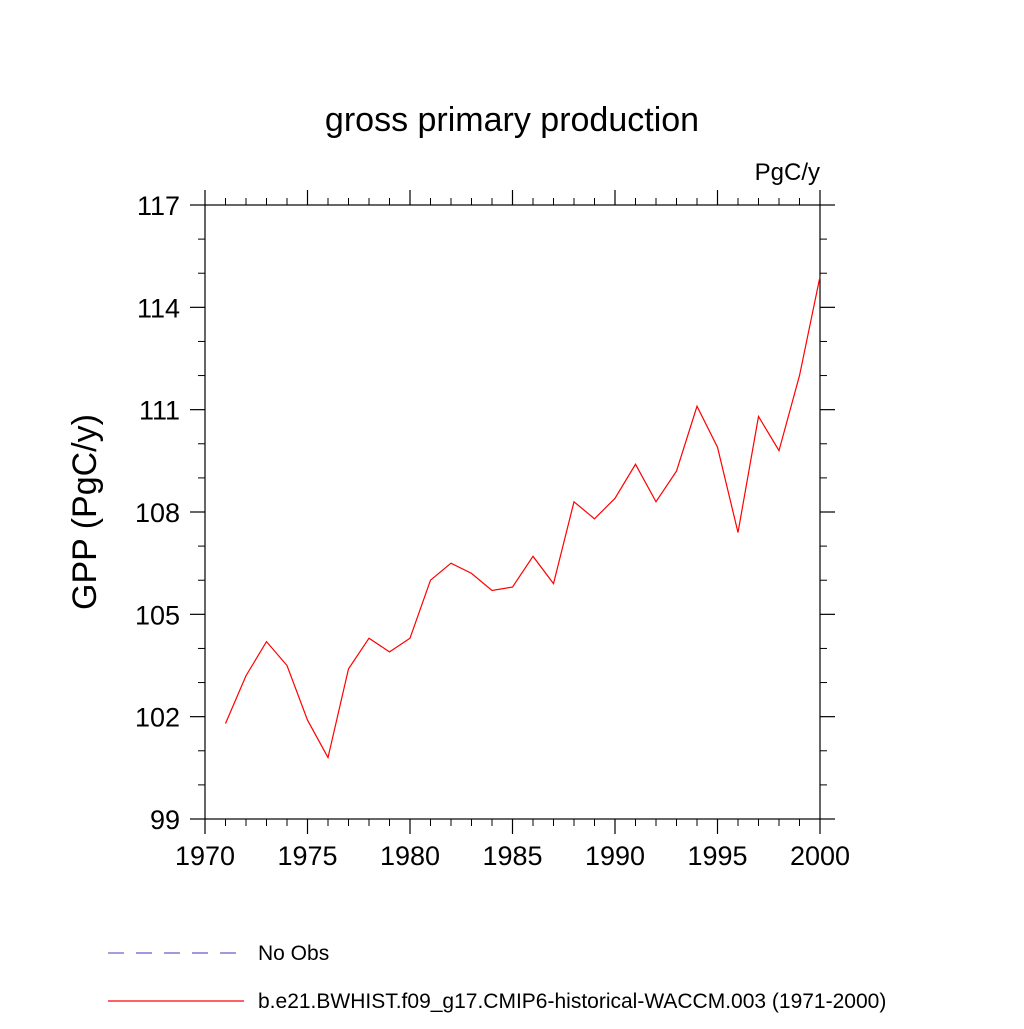 Image resolution: width=1024 pixels, height=1029 pixels. What do you see at coordinates (157, 615) in the screenshot?
I see `y-tick-label: 105` at bounding box center [157, 615].